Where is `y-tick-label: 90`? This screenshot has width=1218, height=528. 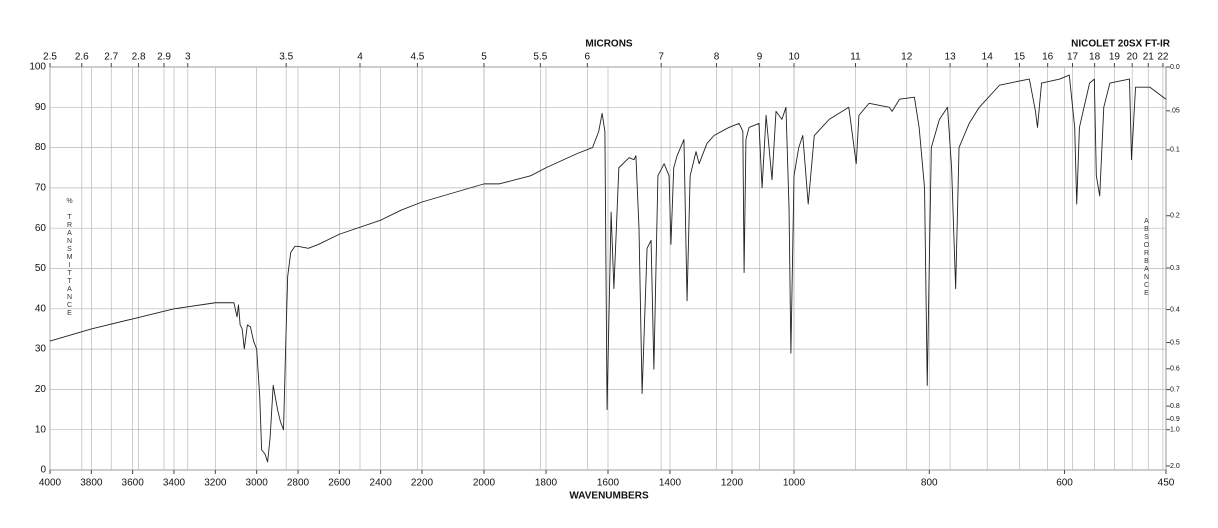 y-tick-label: 90 is located at coordinates (41, 107).